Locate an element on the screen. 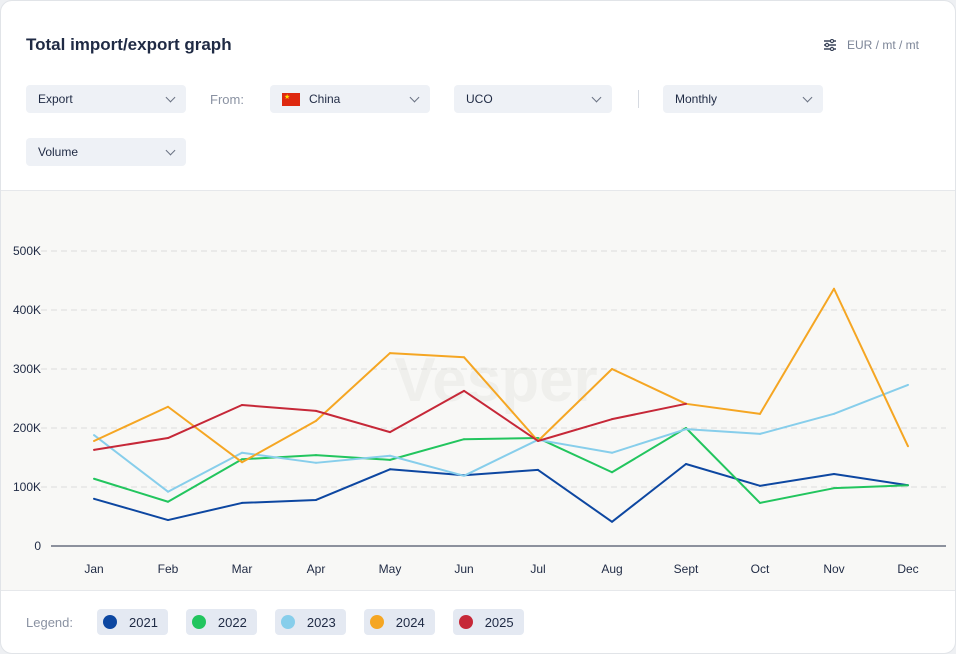 This screenshot has width=956, height=654. series-line-2022 is located at coordinates (501, 465).